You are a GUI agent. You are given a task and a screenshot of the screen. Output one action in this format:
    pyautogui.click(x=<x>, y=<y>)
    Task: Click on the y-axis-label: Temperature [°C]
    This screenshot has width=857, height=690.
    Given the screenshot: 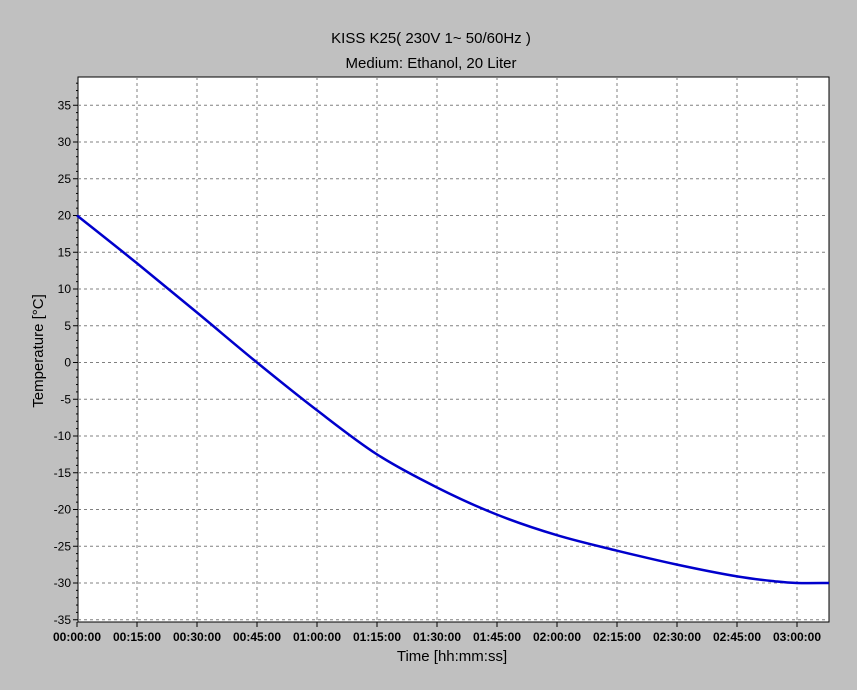 What is the action you would take?
    pyautogui.click(x=38, y=351)
    